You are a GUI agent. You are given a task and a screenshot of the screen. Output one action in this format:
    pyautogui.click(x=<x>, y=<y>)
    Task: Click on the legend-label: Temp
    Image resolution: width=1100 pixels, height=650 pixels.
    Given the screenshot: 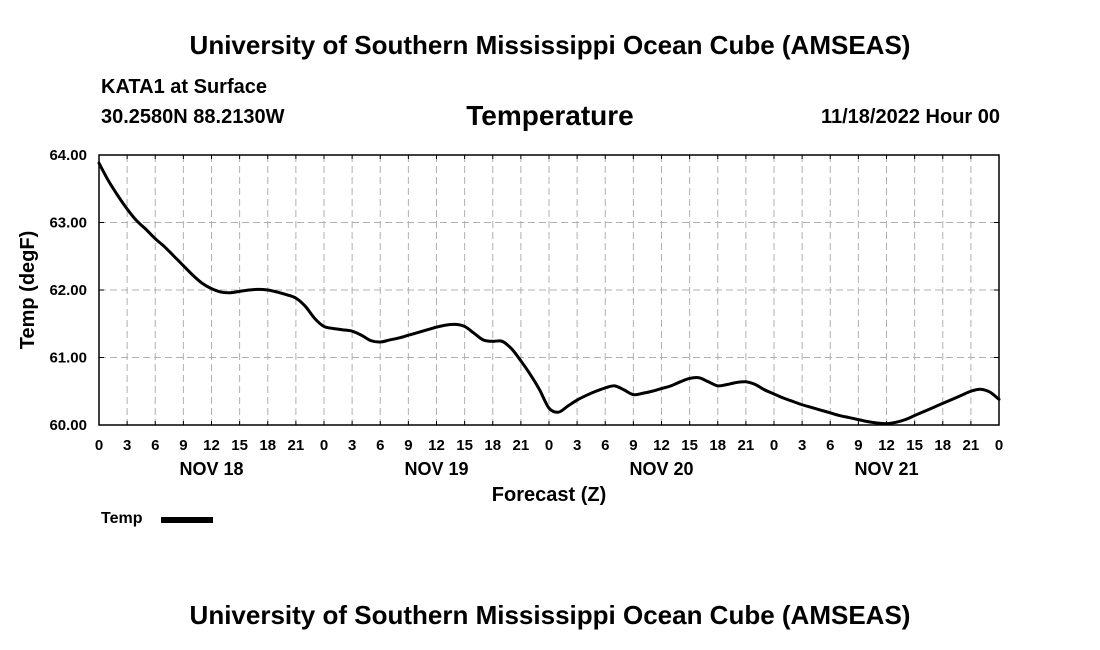 What is the action you would take?
    pyautogui.click(x=122, y=518)
    